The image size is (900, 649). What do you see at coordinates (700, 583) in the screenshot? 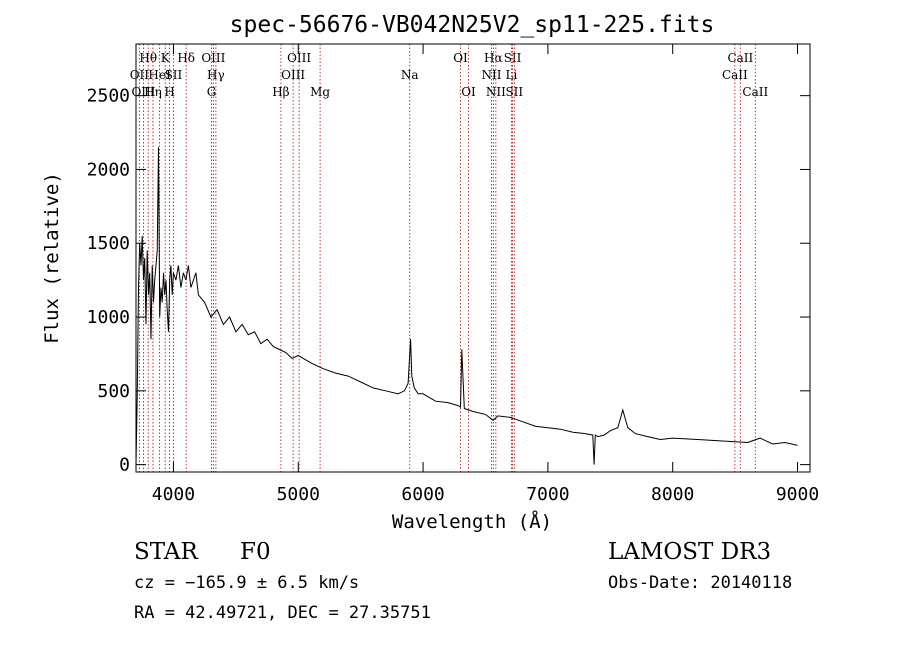
I see `obs-date: Obs-Date: 20140118` at bounding box center [700, 583].